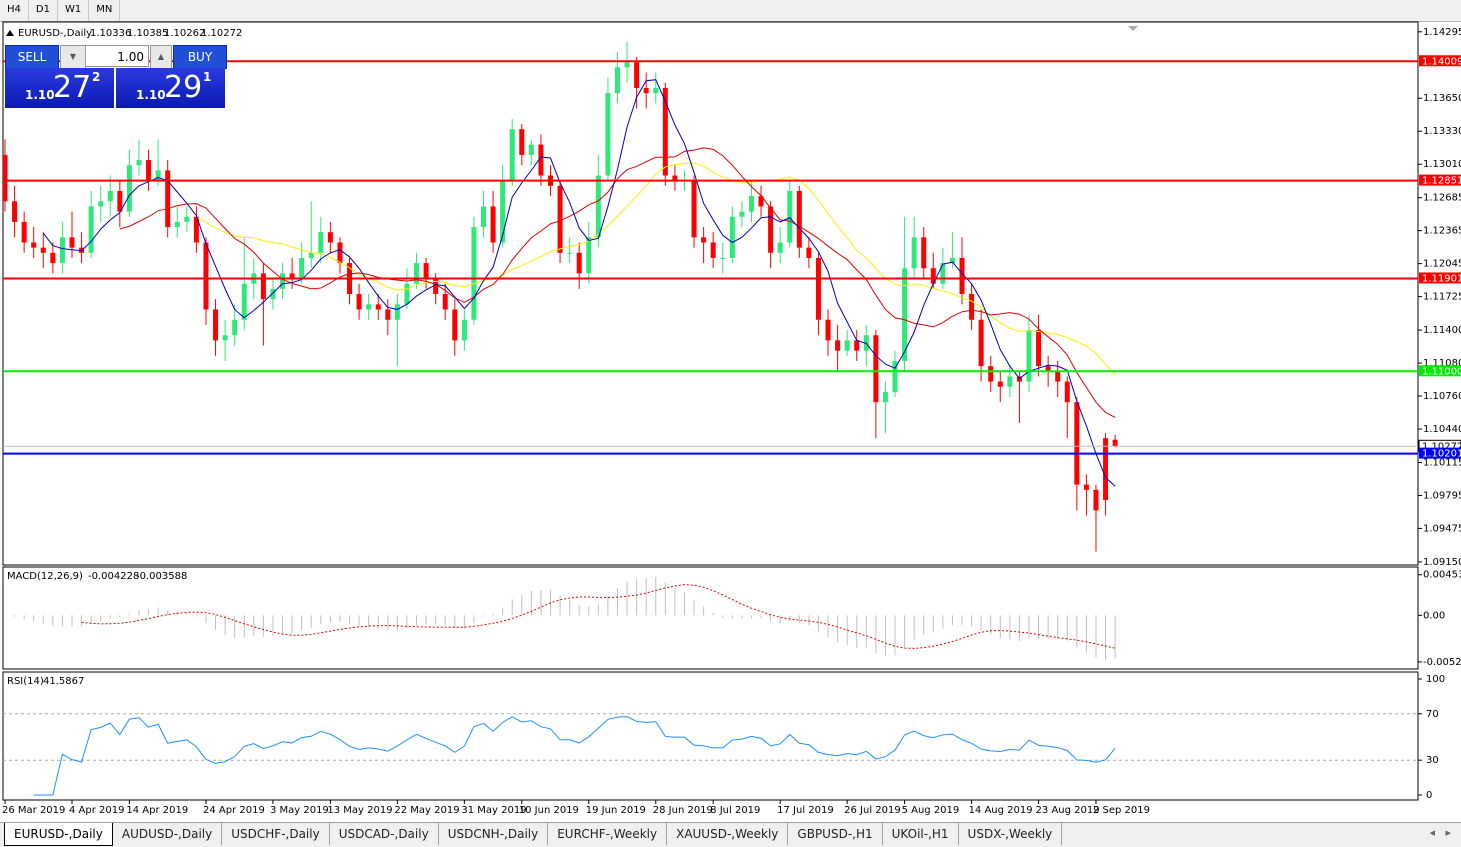  Describe the element at coordinates (25, 681) in the screenshot. I see `rsi-title: RSI(14)` at that location.